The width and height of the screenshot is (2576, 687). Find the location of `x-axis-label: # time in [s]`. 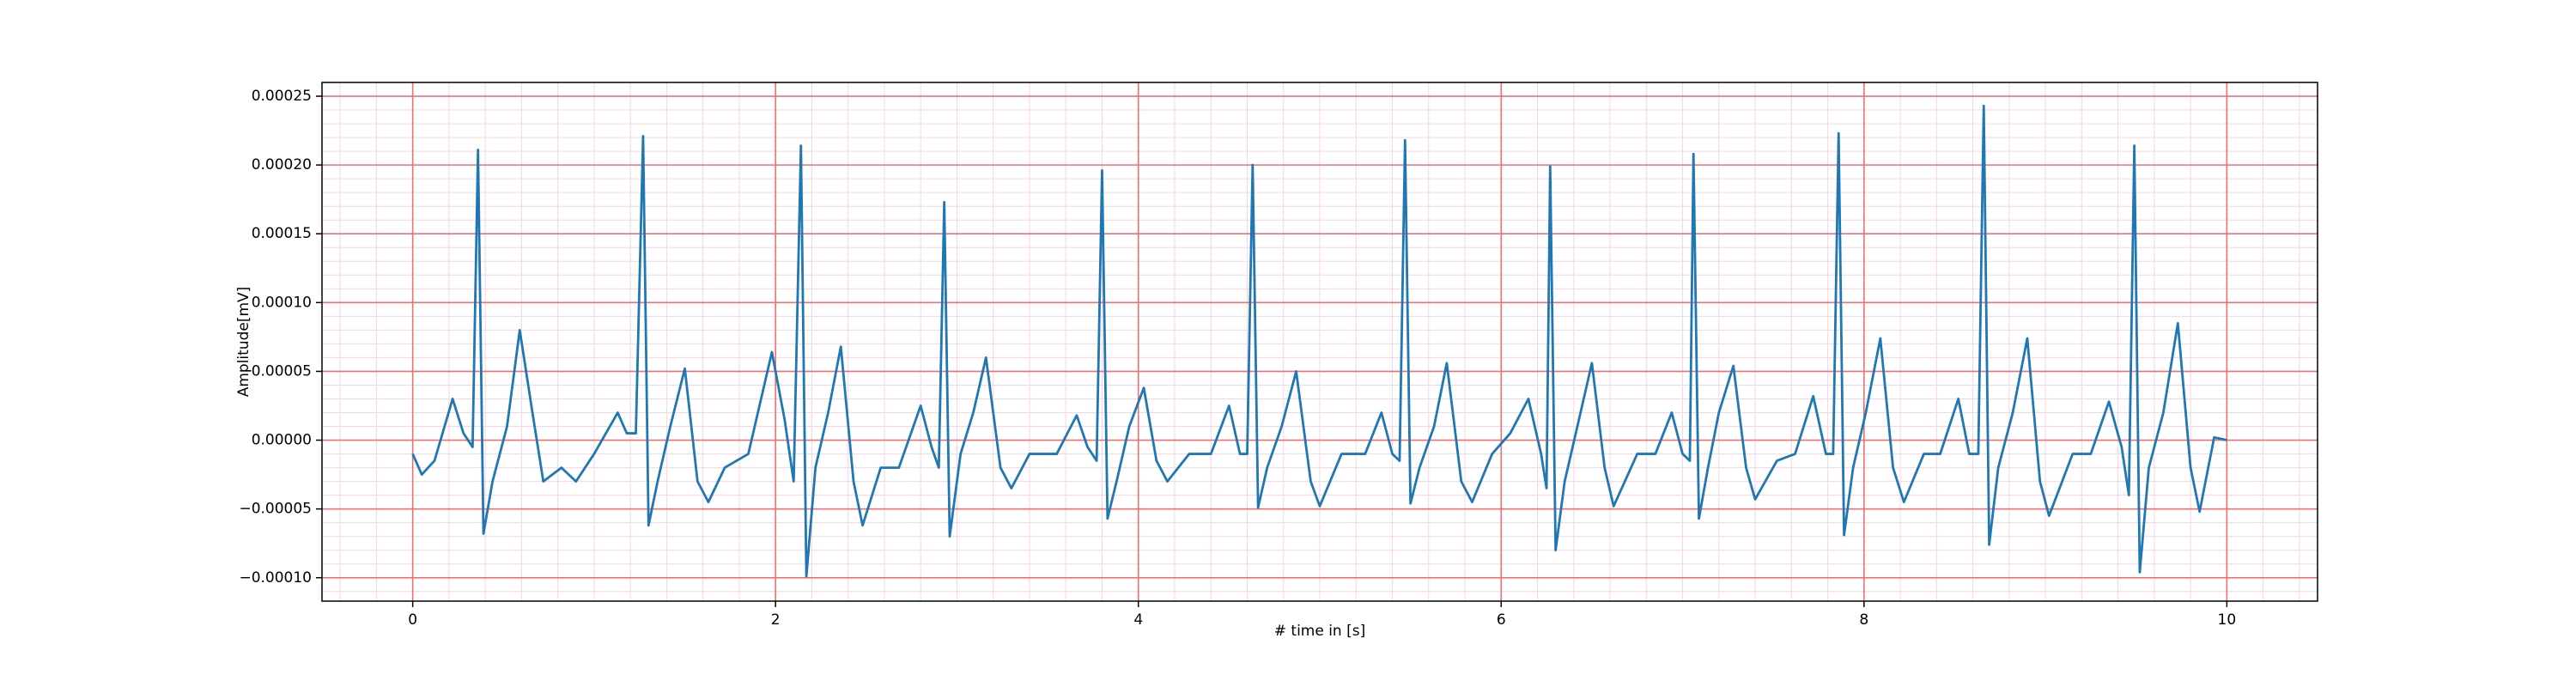

x-axis-label: # time in [s] is located at coordinates (1319, 631).